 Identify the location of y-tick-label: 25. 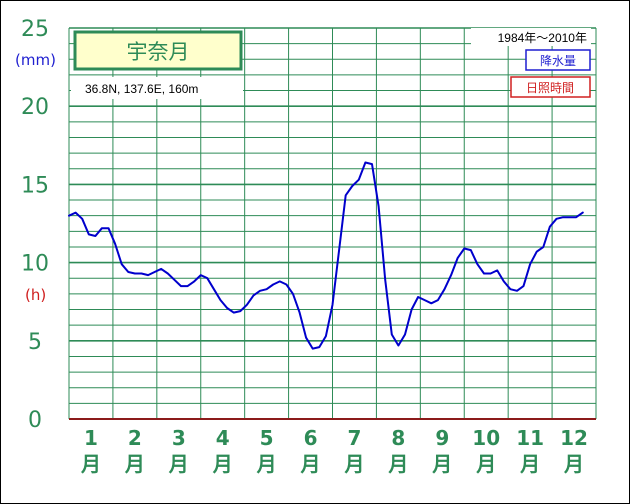
(35, 29).